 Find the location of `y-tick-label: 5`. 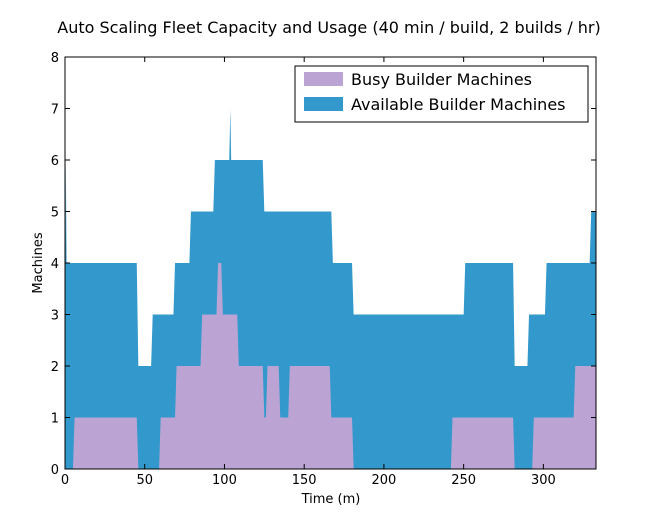

y-tick-label: 5 is located at coordinates (55, 213).